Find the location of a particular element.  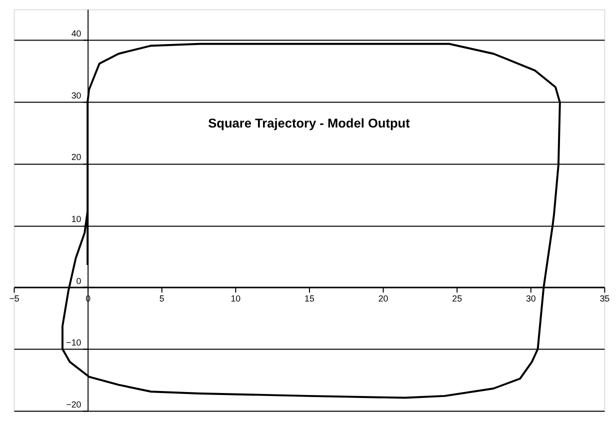

x-tick-label: 10 is located at coordinates (235, 298).